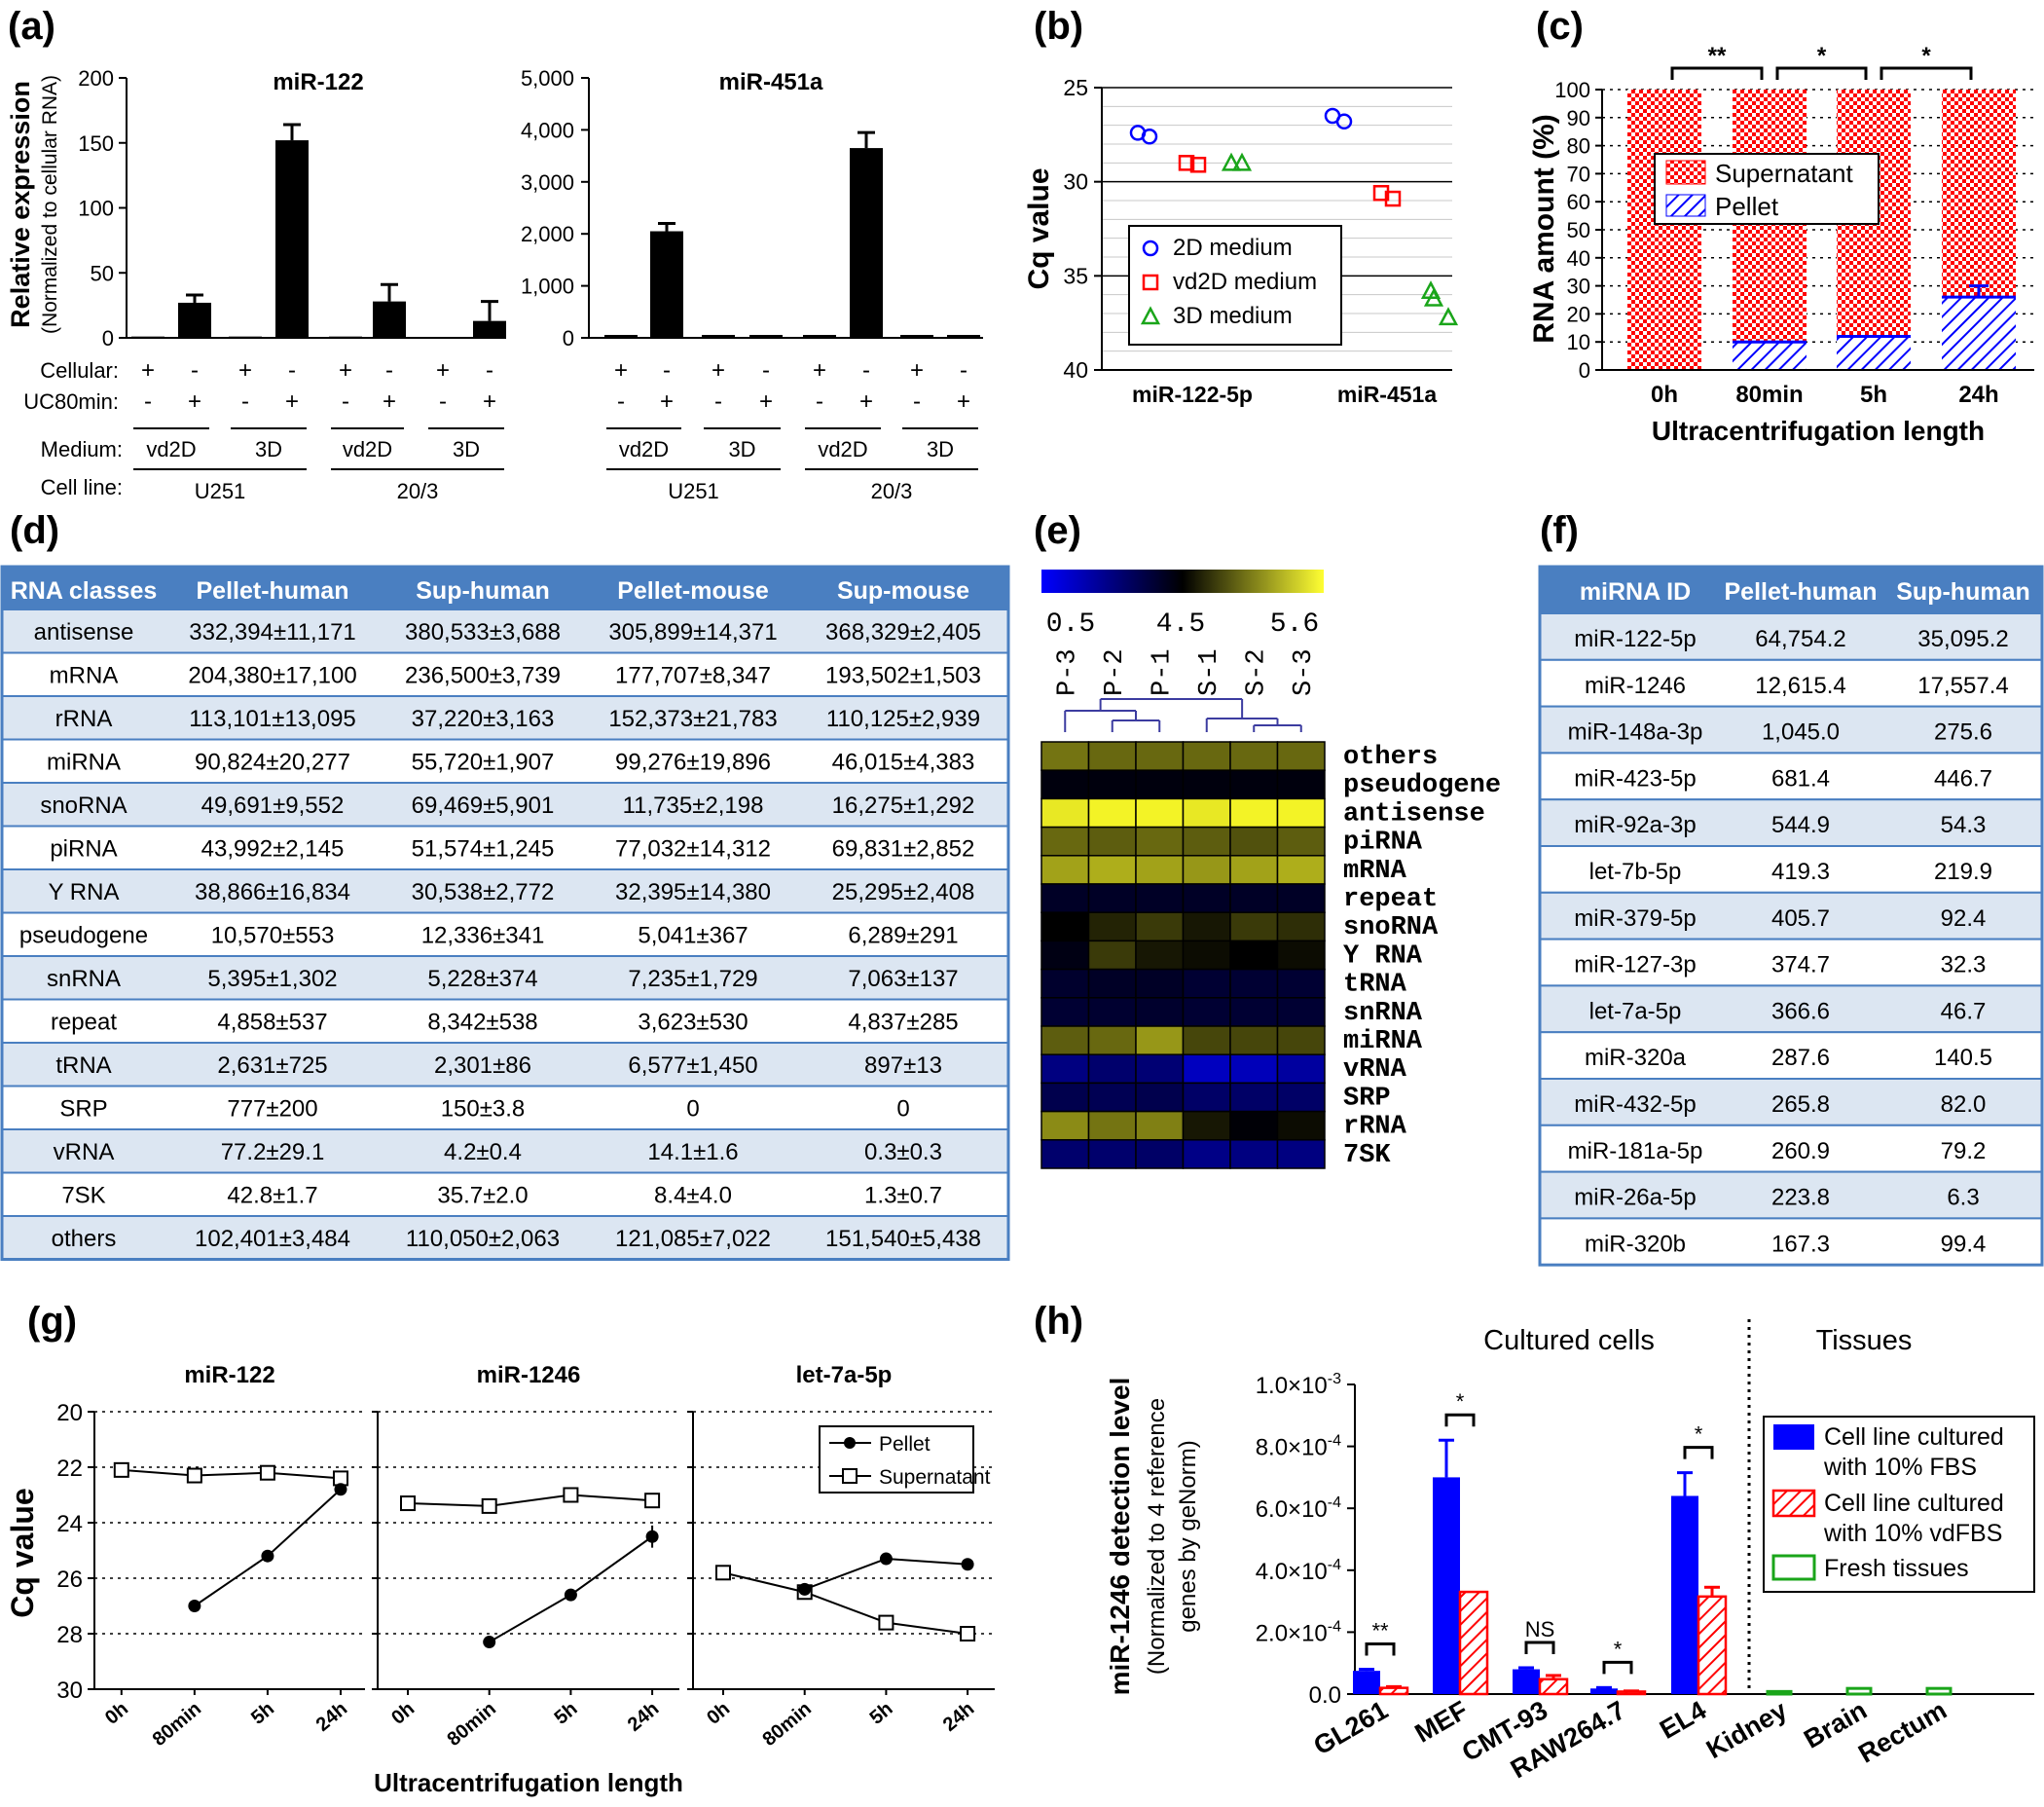  Describe the element at coordinates (148, 401) in the screenshot. I see `uc-sign: -` at that location.